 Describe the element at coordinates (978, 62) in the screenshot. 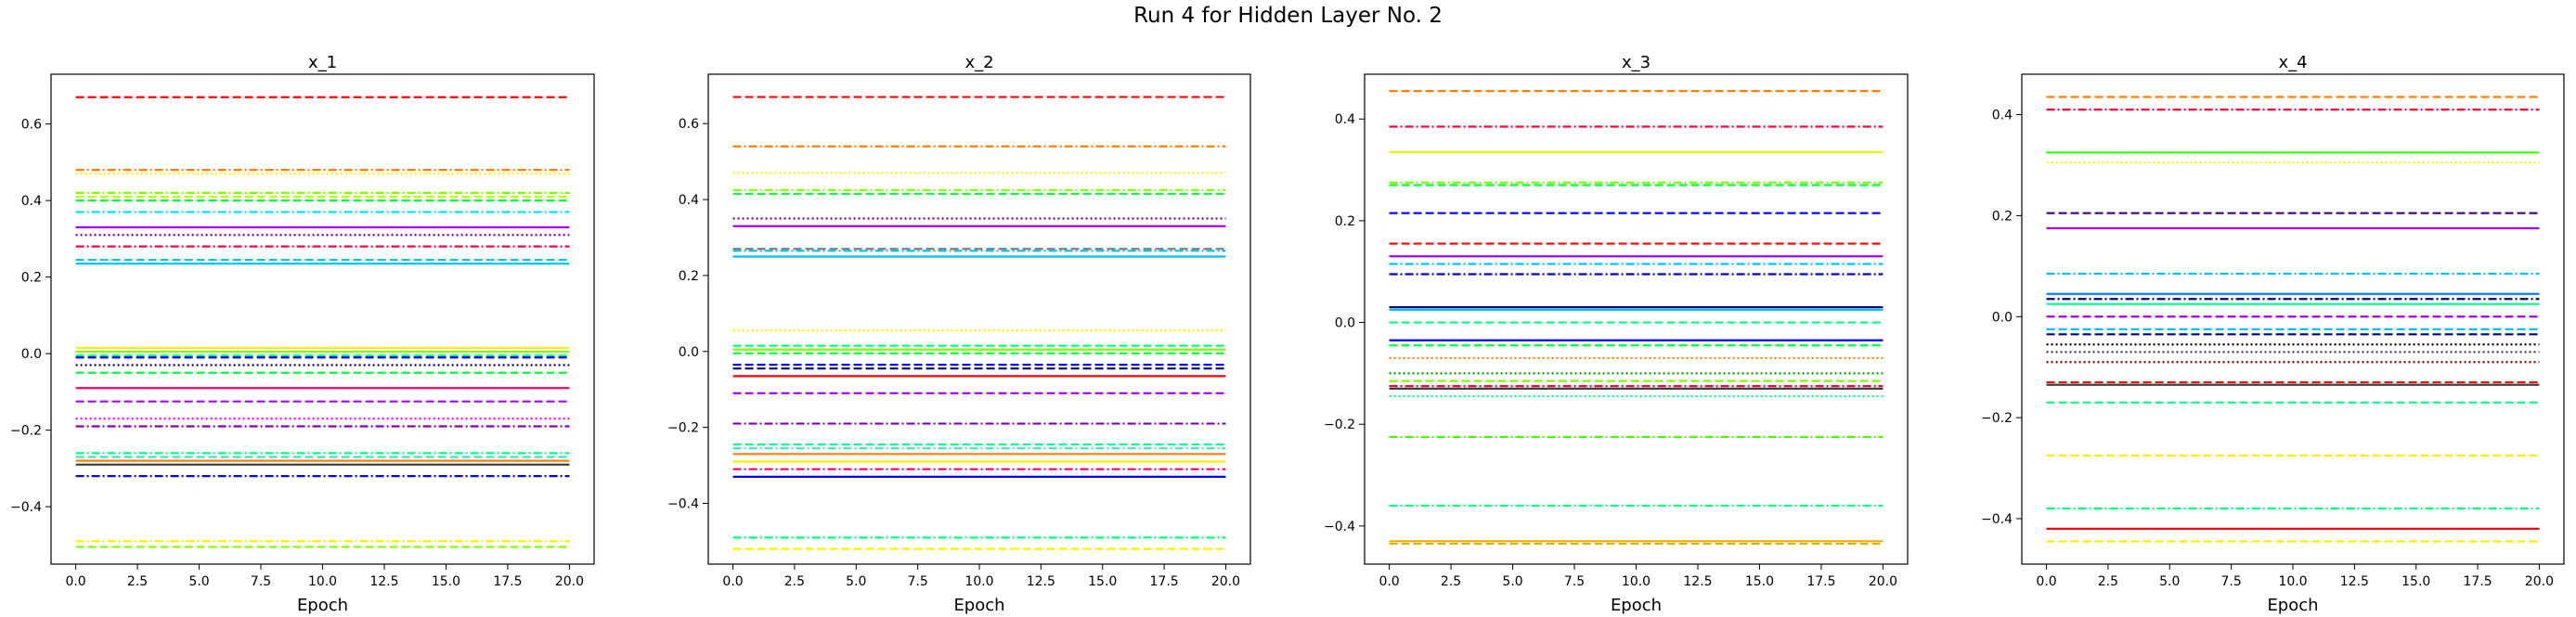

I see `subplot-title: x_2` at that location.